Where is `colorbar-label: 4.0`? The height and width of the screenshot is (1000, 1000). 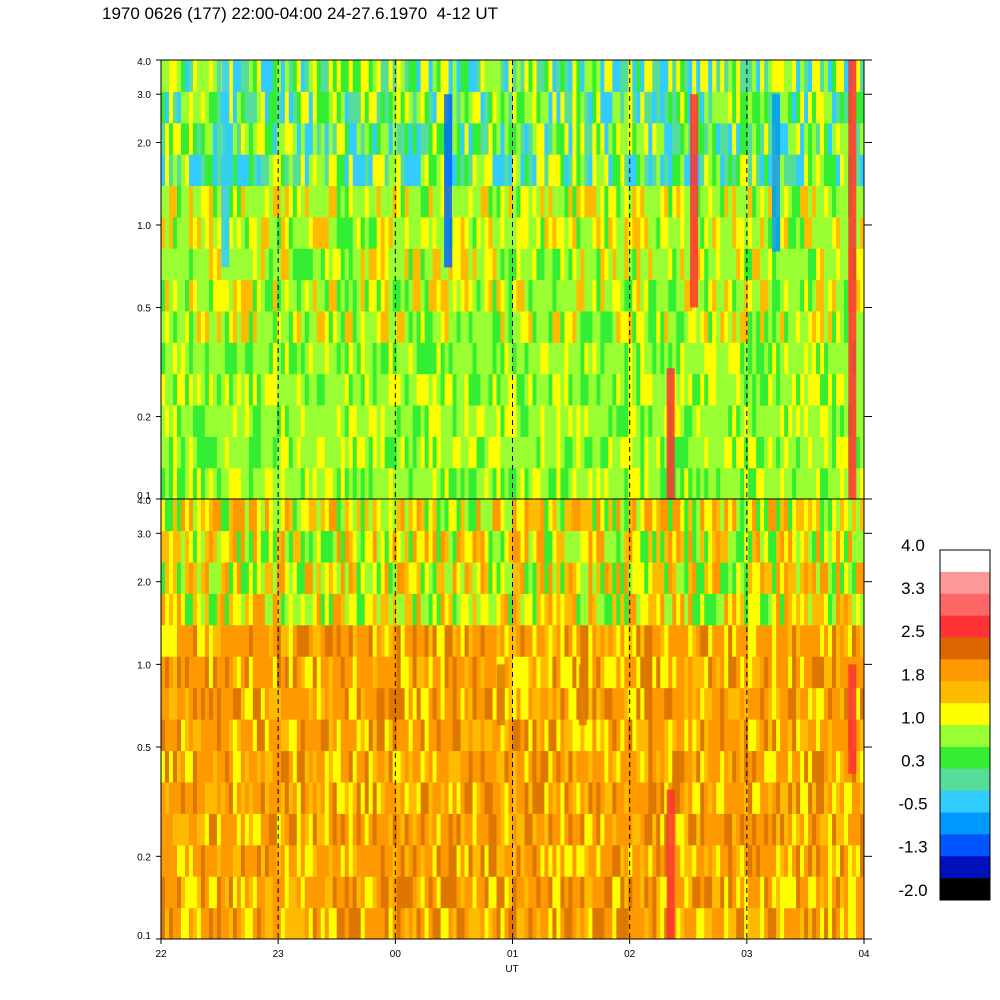
colorbar-label: 4.0 is located at coordinates (913, 545).